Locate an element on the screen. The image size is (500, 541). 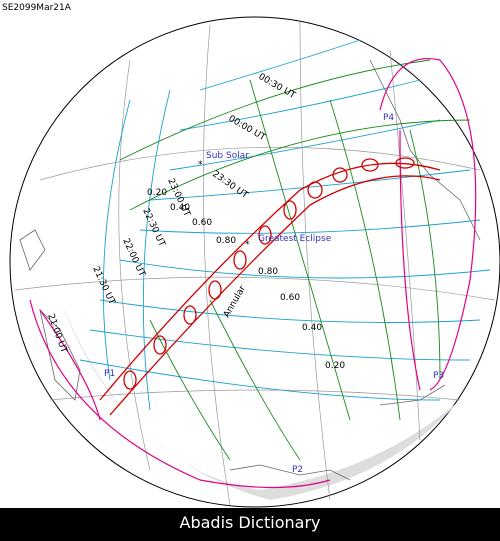
contact-point: P2 is located at coordinates (297, 470).